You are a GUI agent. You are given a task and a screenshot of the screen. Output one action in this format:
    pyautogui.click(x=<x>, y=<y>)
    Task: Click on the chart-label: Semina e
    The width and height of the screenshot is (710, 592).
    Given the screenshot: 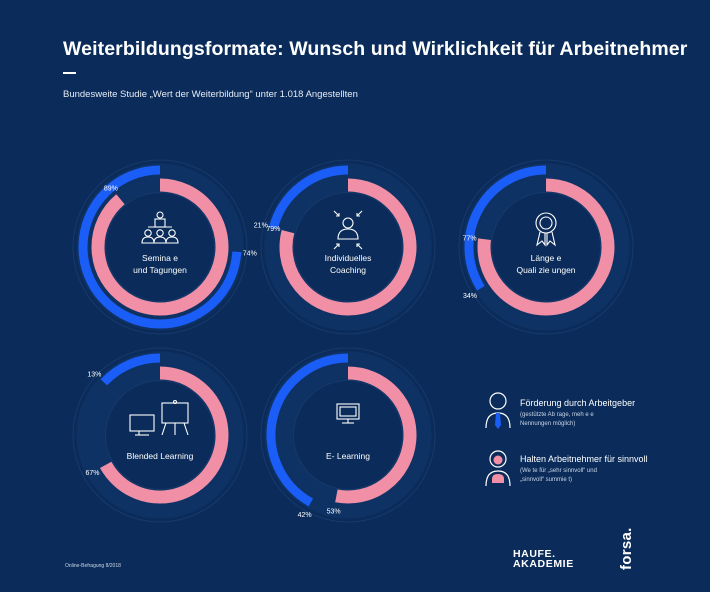 What is the action you would take?
    pyautogui.click(x=160, y=258)
    